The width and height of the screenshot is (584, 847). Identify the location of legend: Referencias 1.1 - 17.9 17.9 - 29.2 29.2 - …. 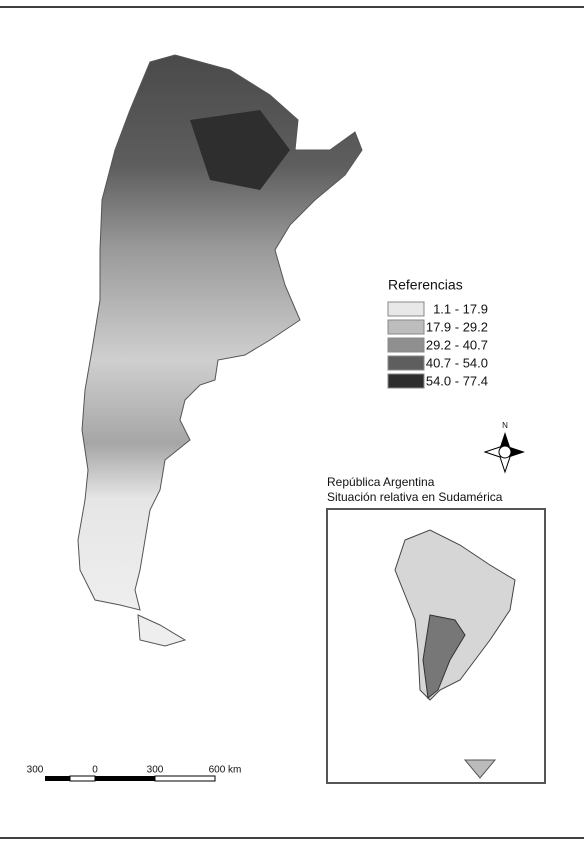
(437, 333).